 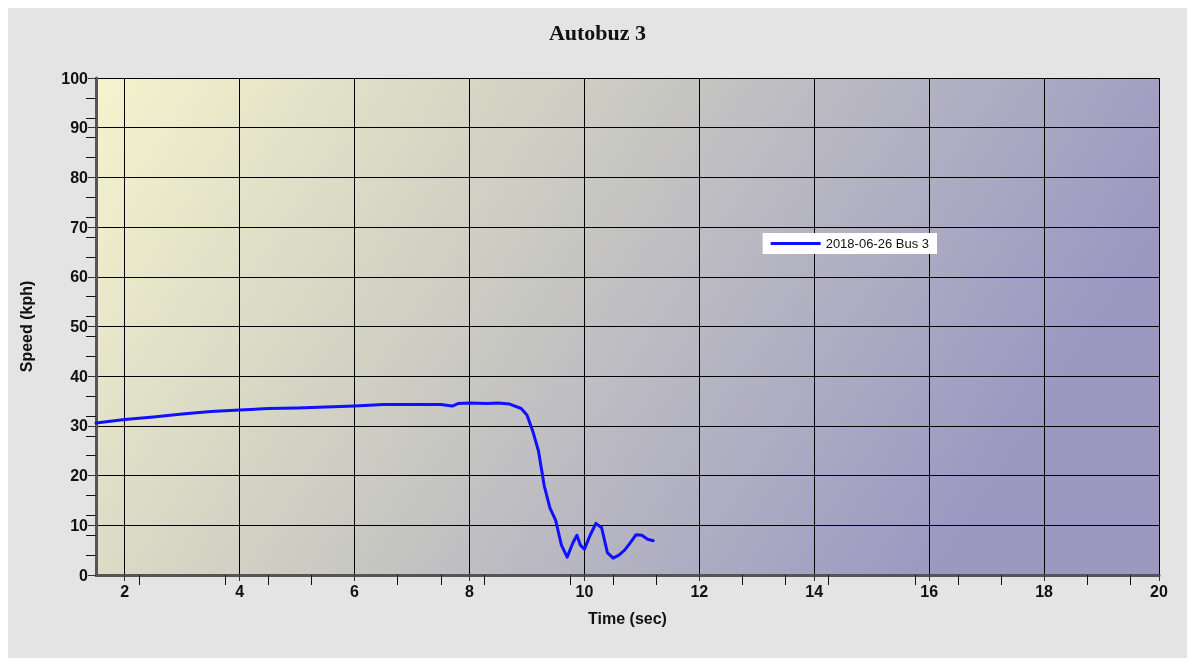 I want to click on y-tick-label: 80, so click(x=79, y=177).